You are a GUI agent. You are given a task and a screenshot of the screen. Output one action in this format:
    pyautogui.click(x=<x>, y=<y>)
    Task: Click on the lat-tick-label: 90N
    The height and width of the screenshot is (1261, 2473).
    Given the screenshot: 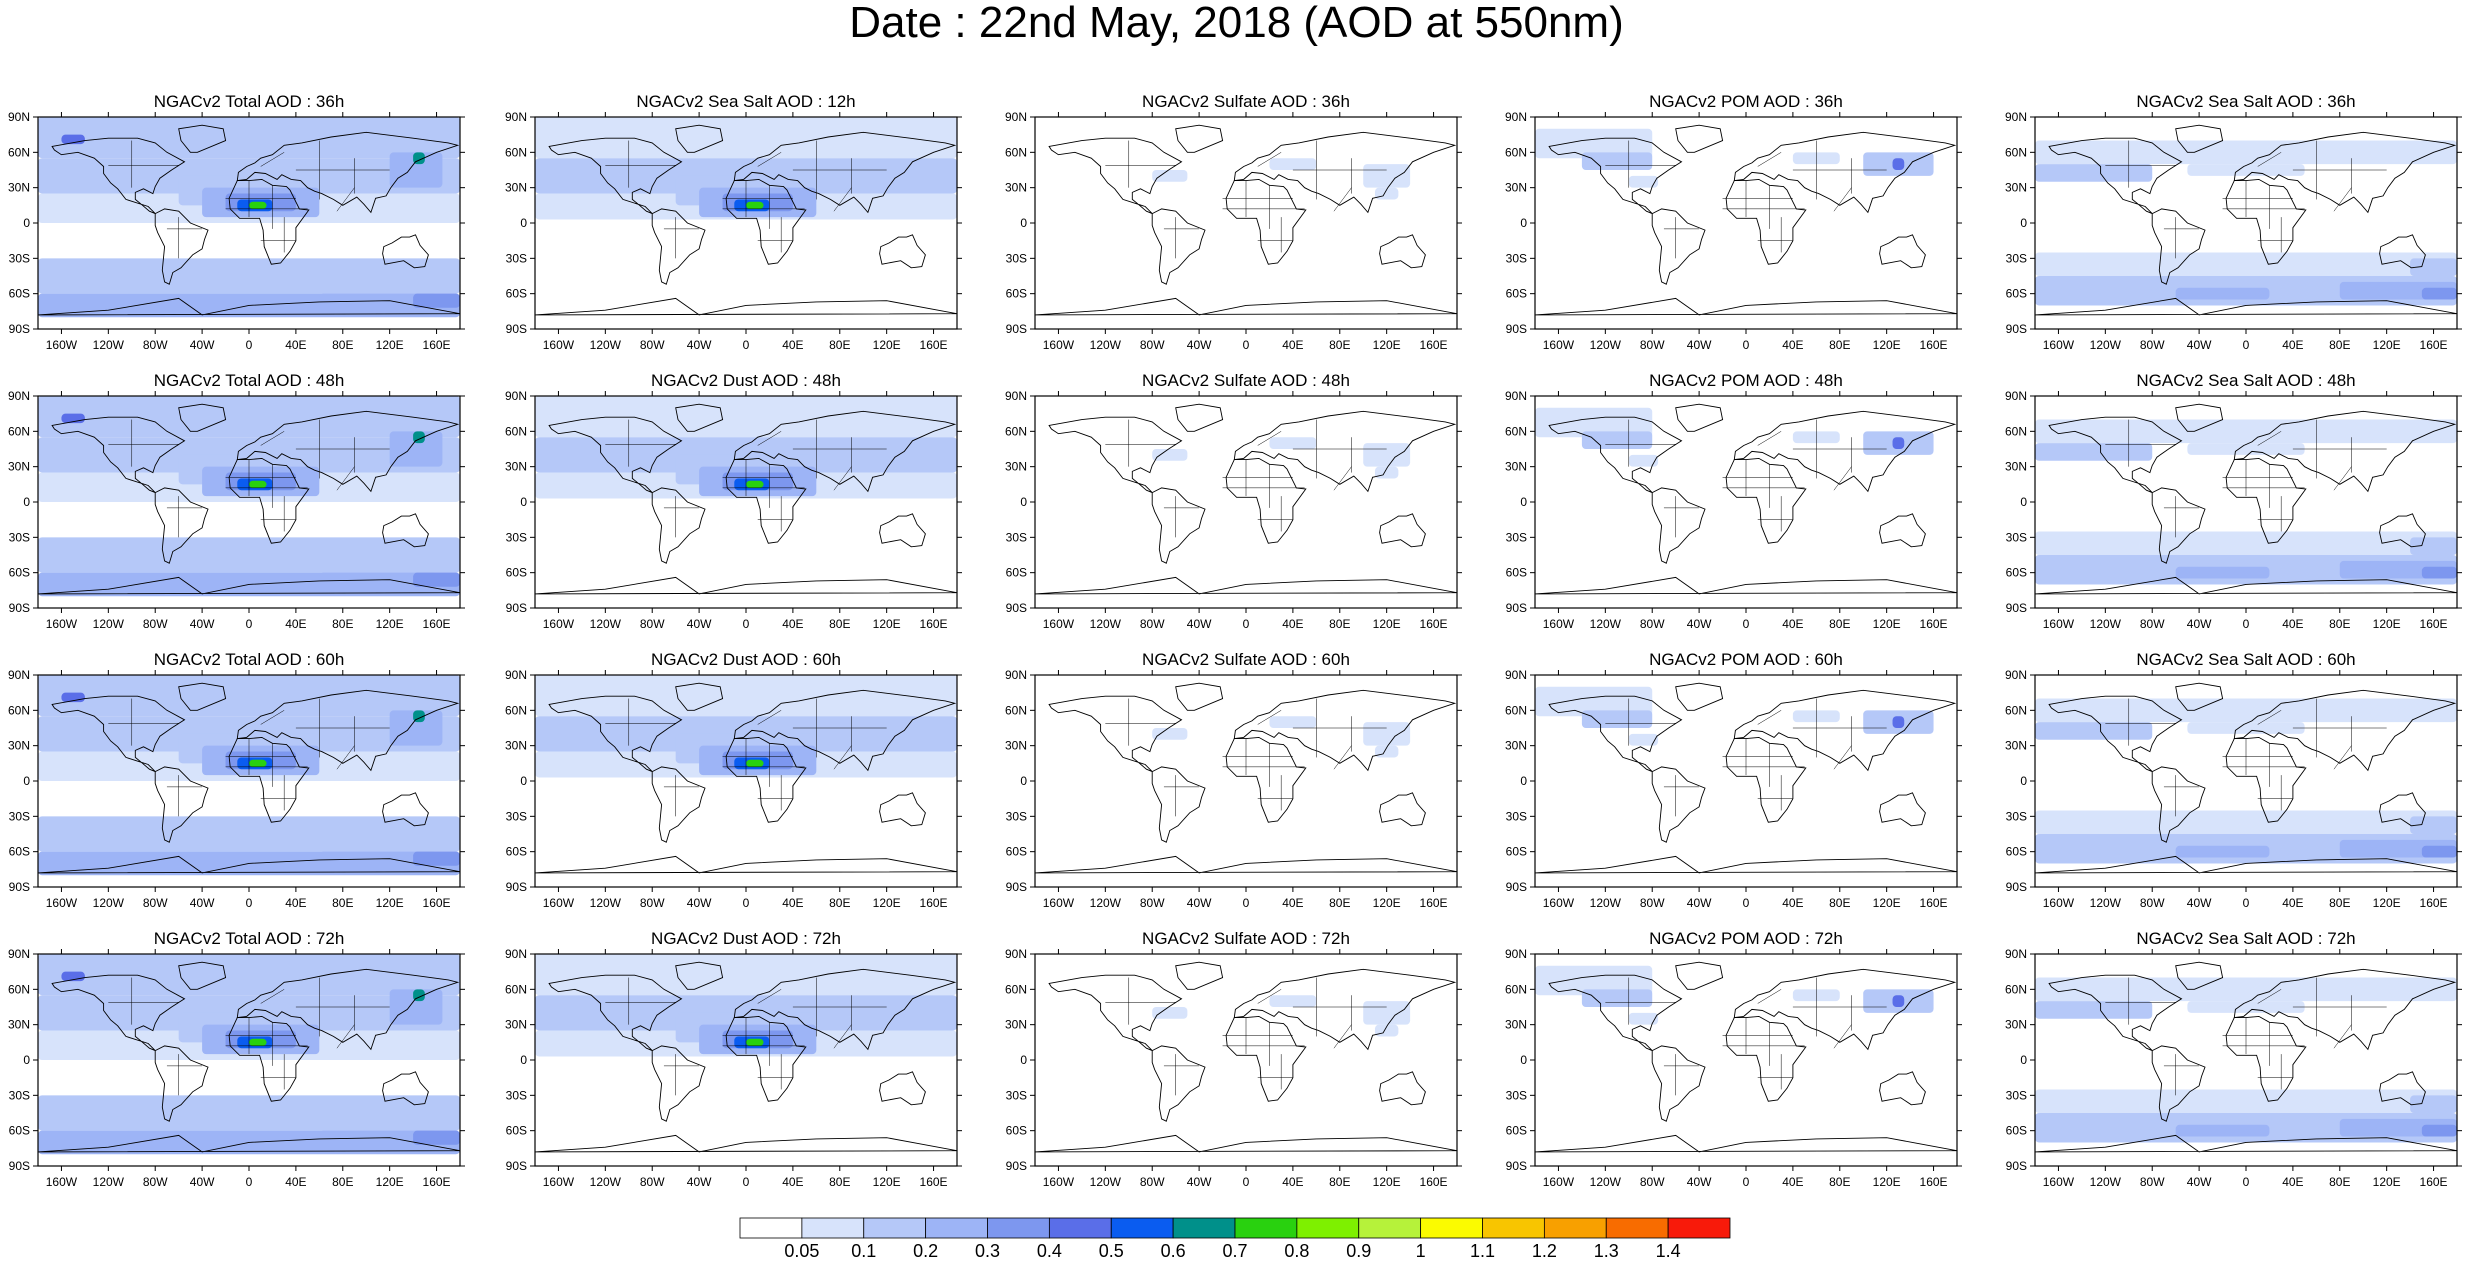 What is the action you would take?
    pyautogui.click(x=1516, y=396)
    